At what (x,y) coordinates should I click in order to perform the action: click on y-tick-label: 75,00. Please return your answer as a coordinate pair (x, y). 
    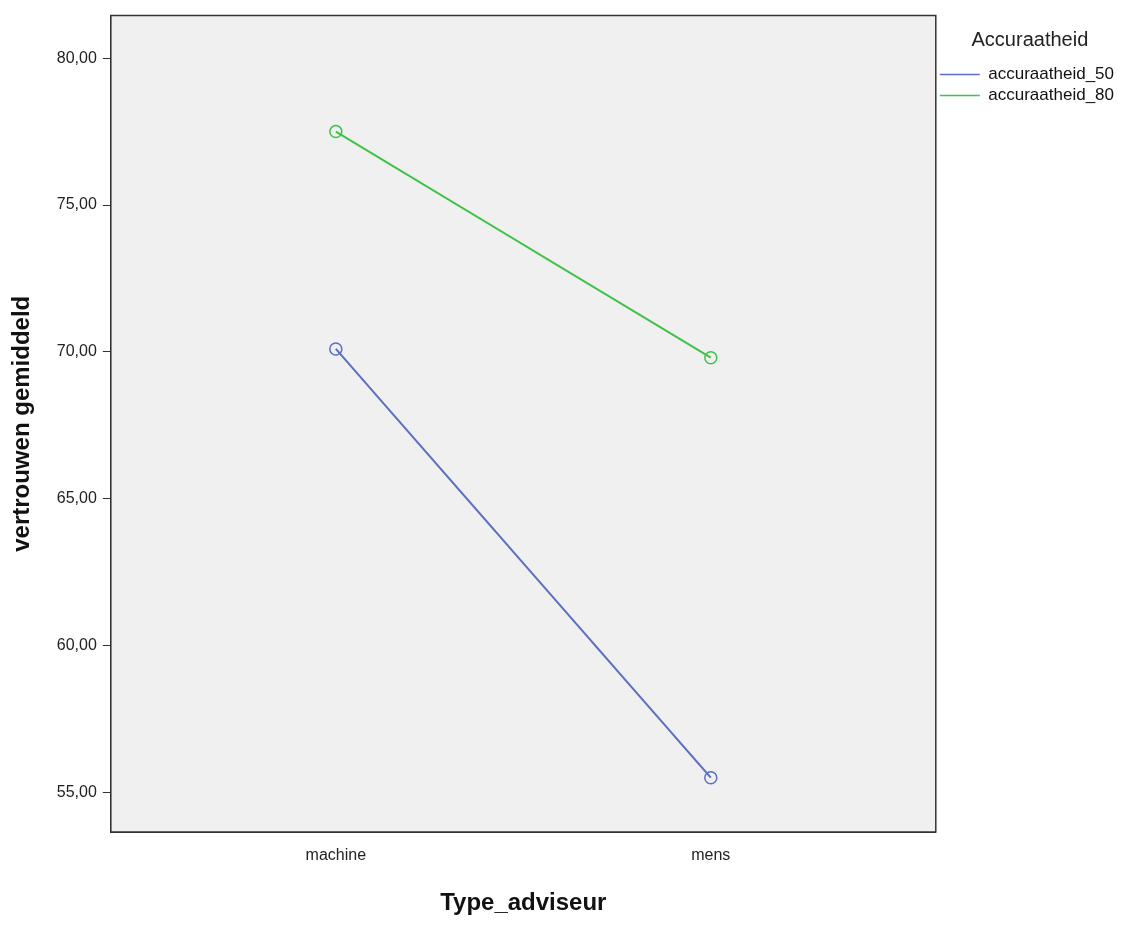
    Looking at the image, I should click on (76, 204).